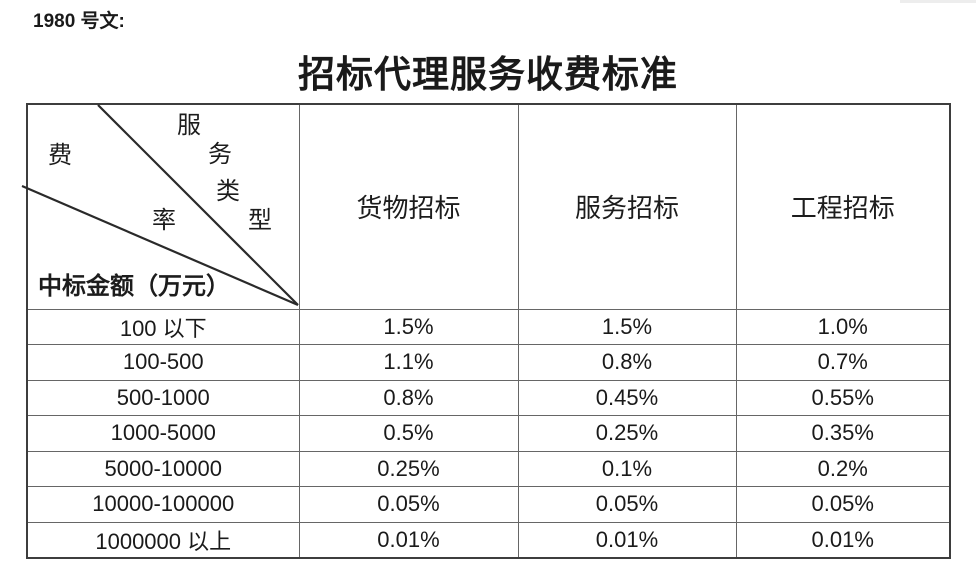 The width and height of the screenshot is (976, 581). Describe the element at coordinates (163, 433) in the screenshot. I see `amount-range-cell: 1000-5000` at that location.